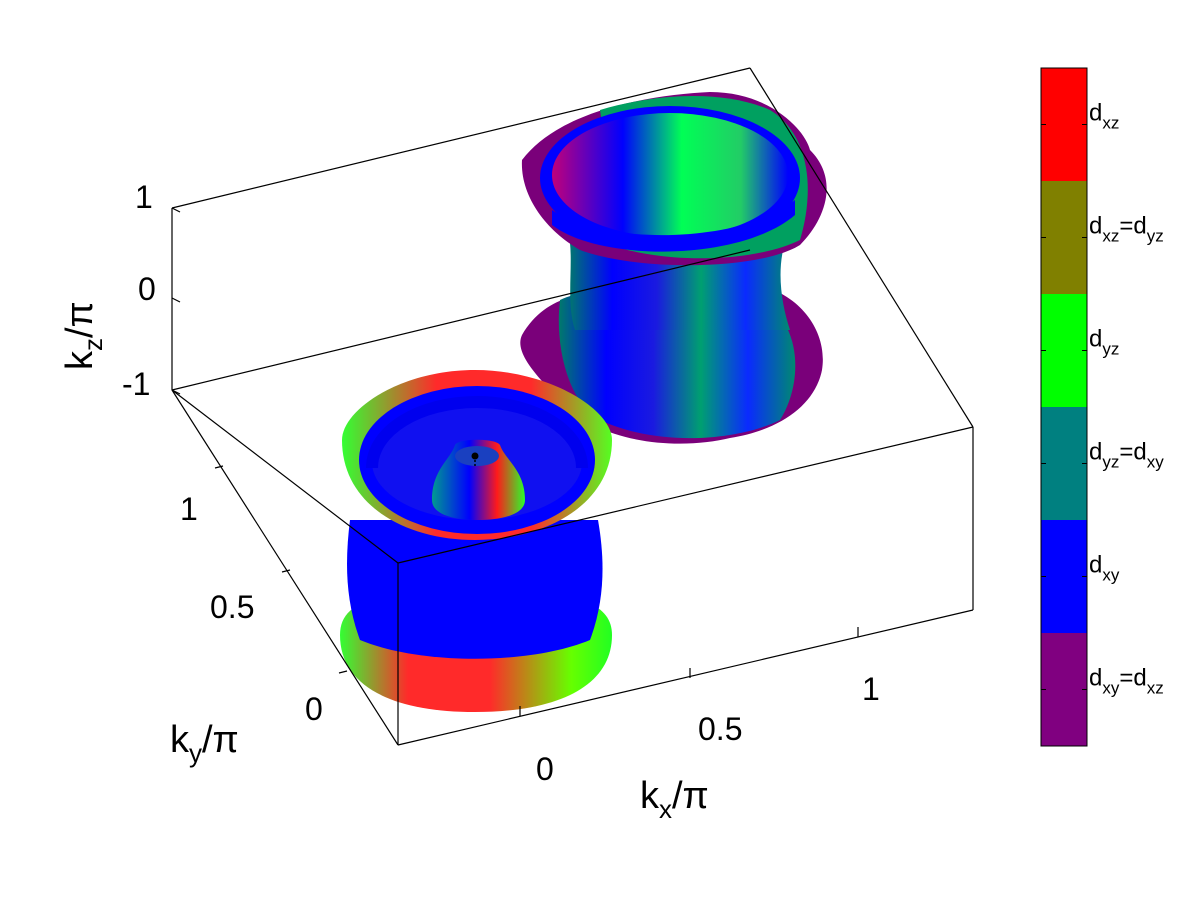 Image resolution: width=1200 pixels, height=900 pixels. I want to click on x-axis-label: kx/π, so click(674, 799).